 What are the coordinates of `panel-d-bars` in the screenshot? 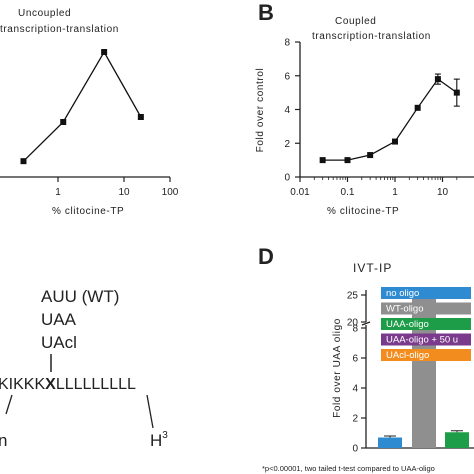 It's located at (423, 370).